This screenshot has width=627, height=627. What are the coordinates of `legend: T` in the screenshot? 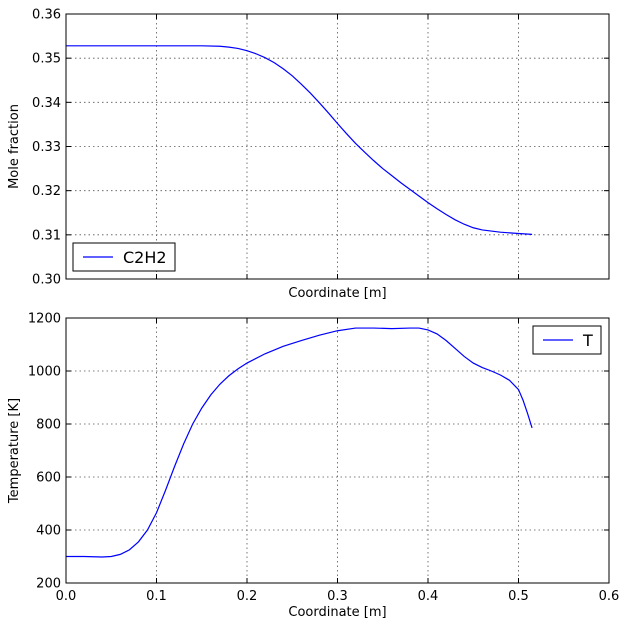 It's located at (567, 340).